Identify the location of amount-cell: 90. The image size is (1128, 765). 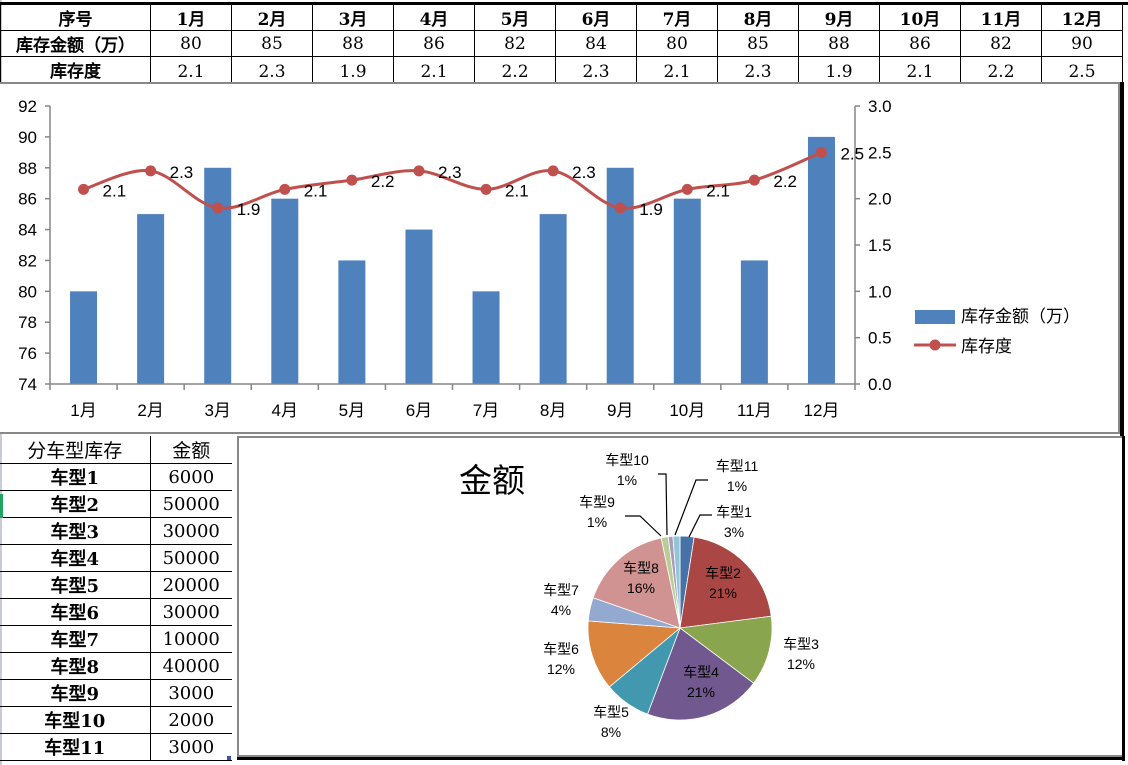
(1082, 43).